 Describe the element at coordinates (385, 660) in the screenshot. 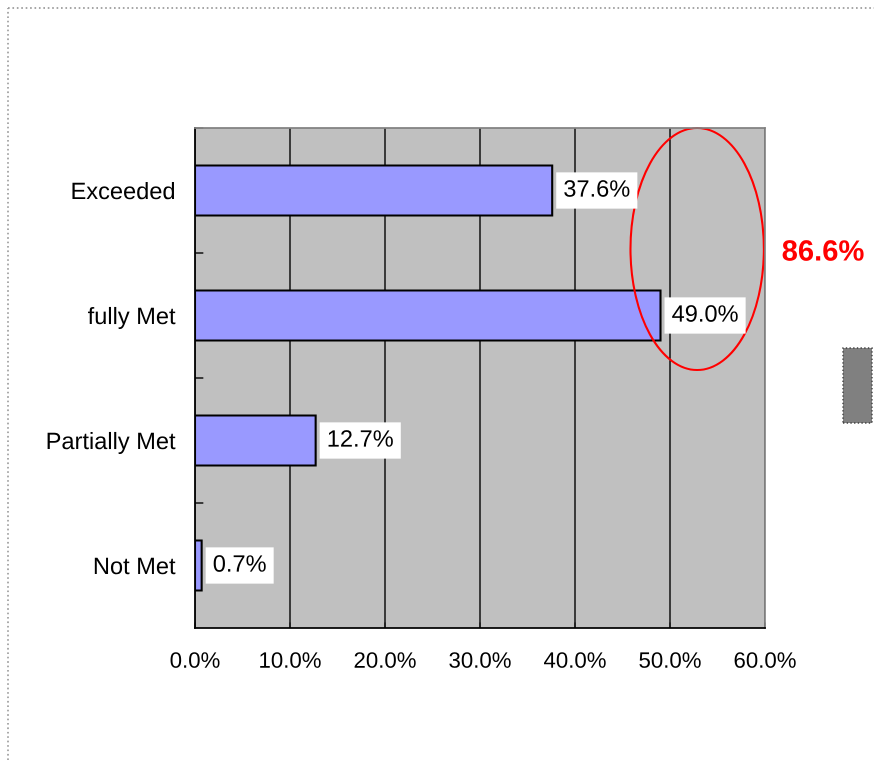

I see `x-tick-label: 20.0%` at that location.